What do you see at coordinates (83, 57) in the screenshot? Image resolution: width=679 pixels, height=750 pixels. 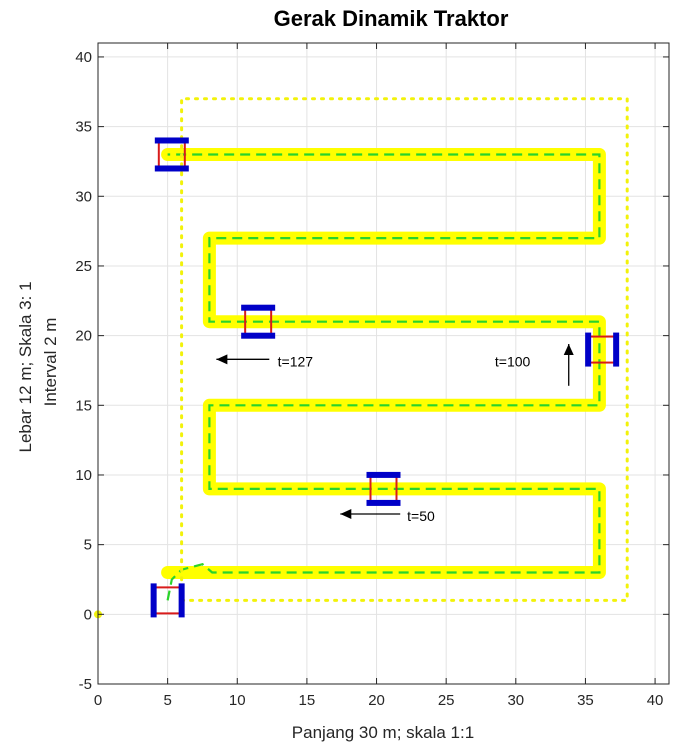 I see `y-tick-label: 40` at bounding box center [83, 57].